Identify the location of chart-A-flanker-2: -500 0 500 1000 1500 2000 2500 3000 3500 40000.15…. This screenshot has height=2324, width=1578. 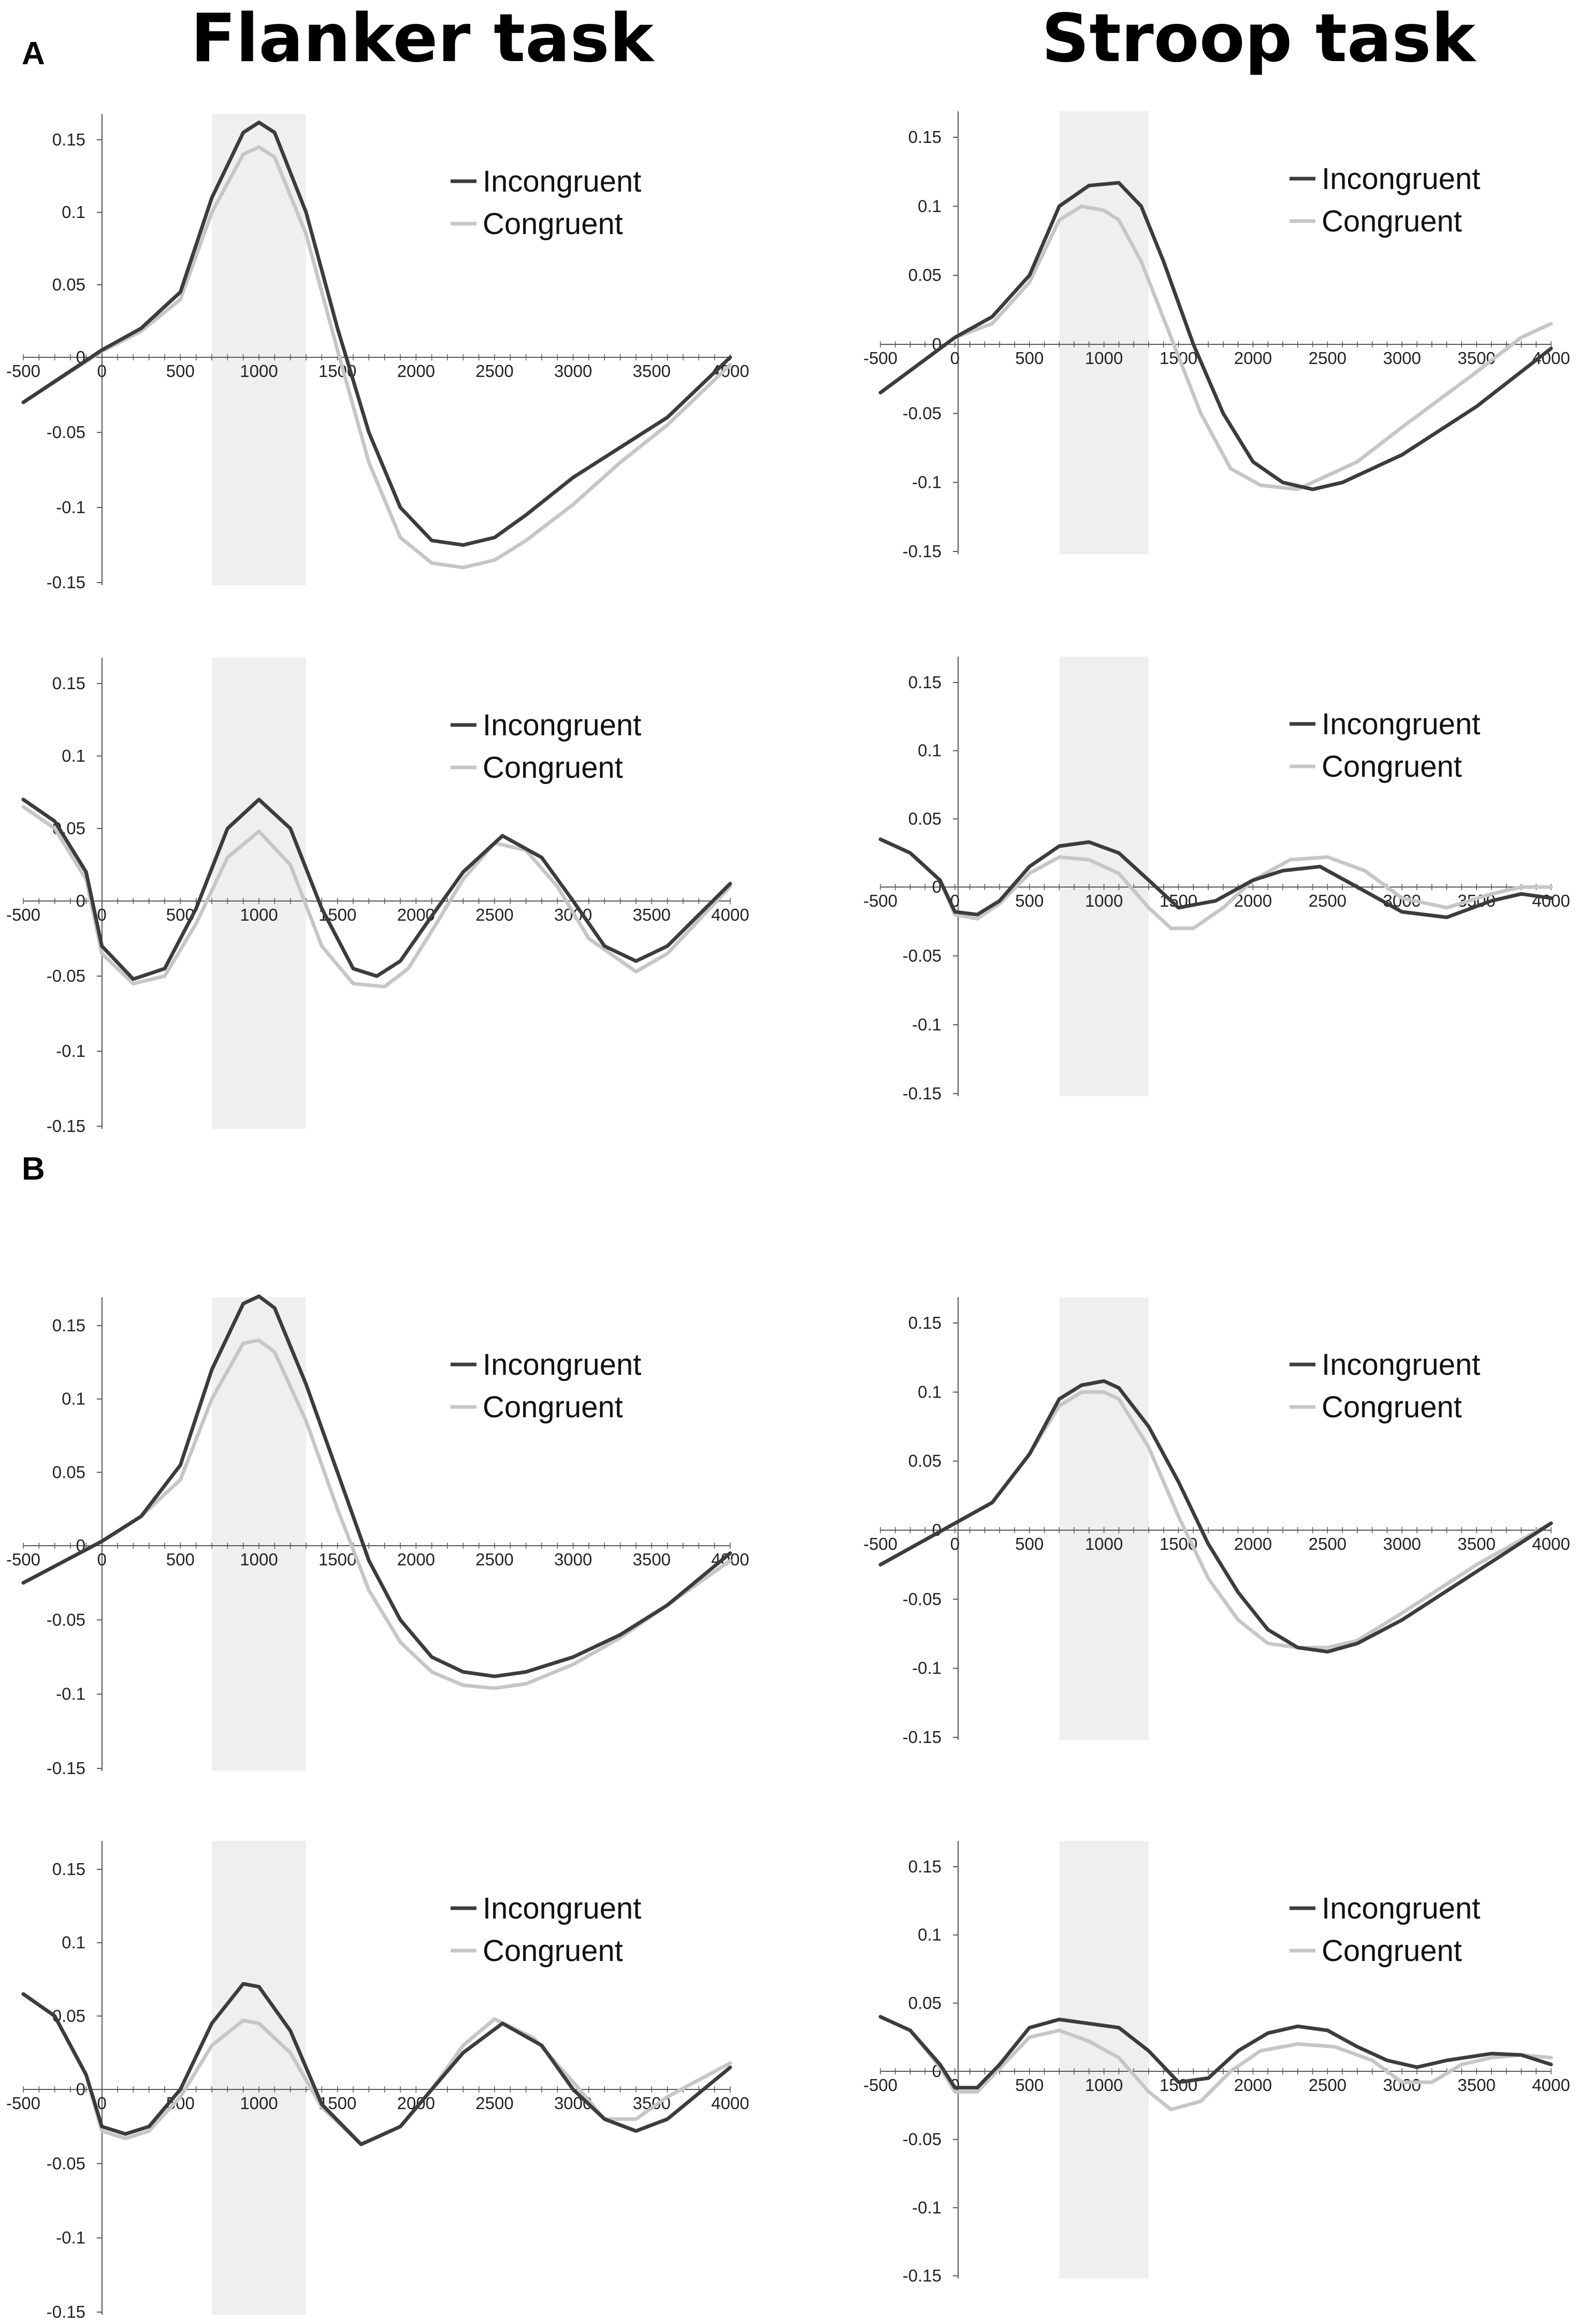
(378, 897).